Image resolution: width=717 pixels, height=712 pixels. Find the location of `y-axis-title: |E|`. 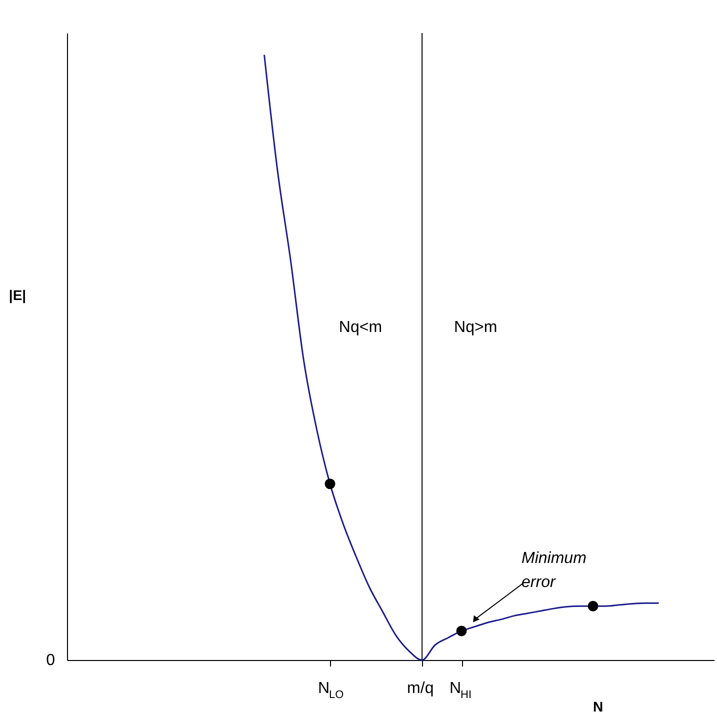

y-axis-title: |E| is located at coordinates (17, 295).